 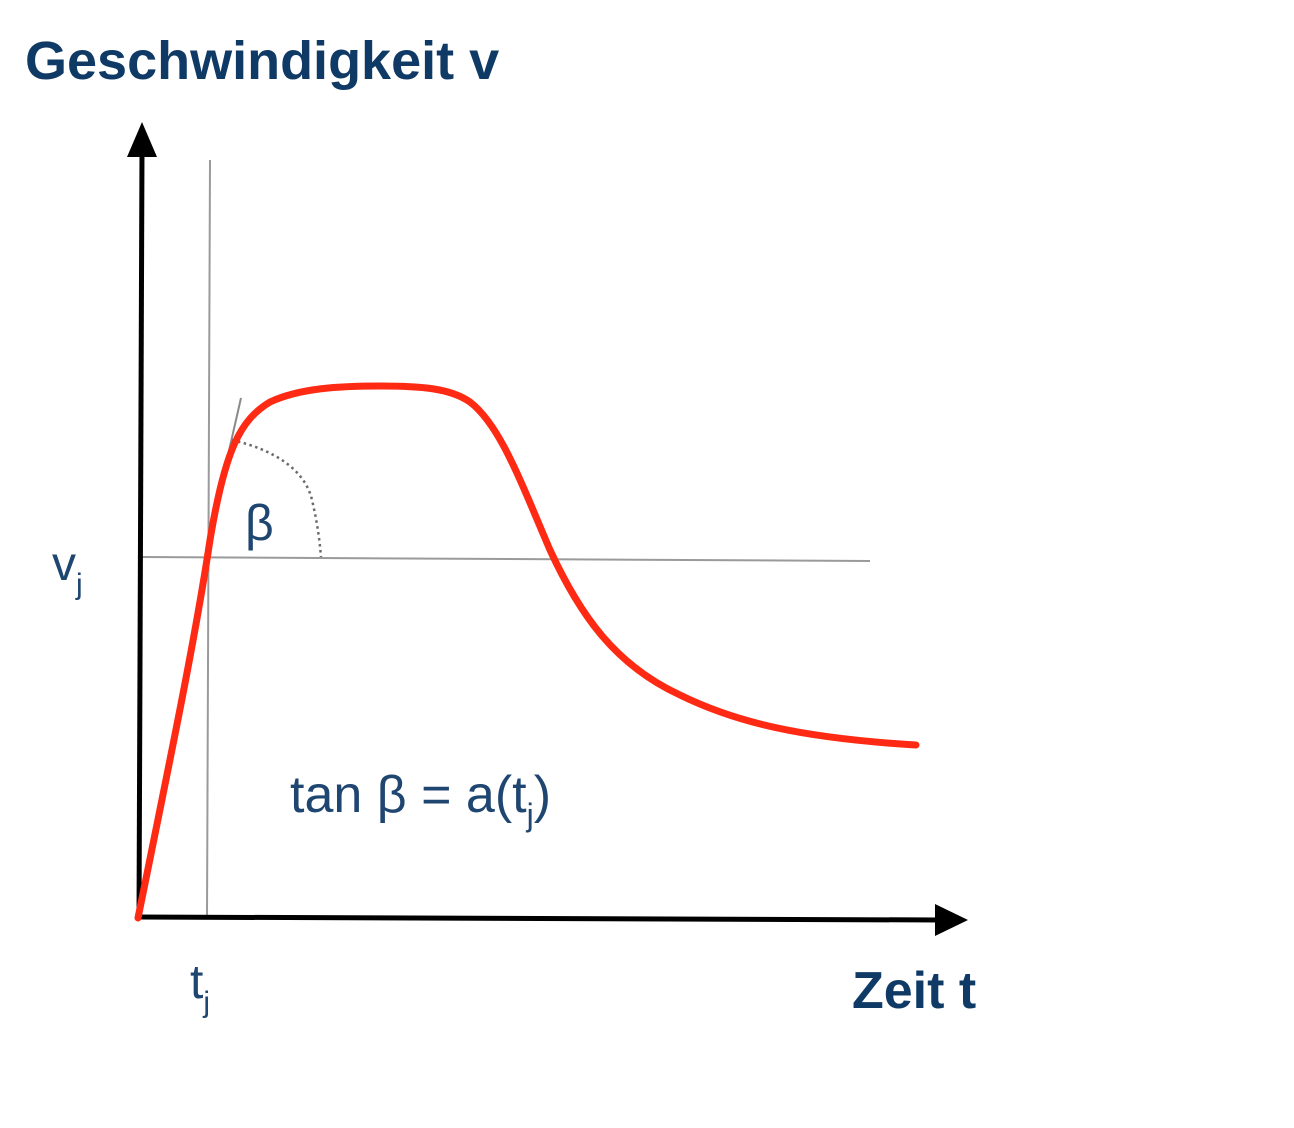 I want to click on angle-arc, so click(x=277, y=498).